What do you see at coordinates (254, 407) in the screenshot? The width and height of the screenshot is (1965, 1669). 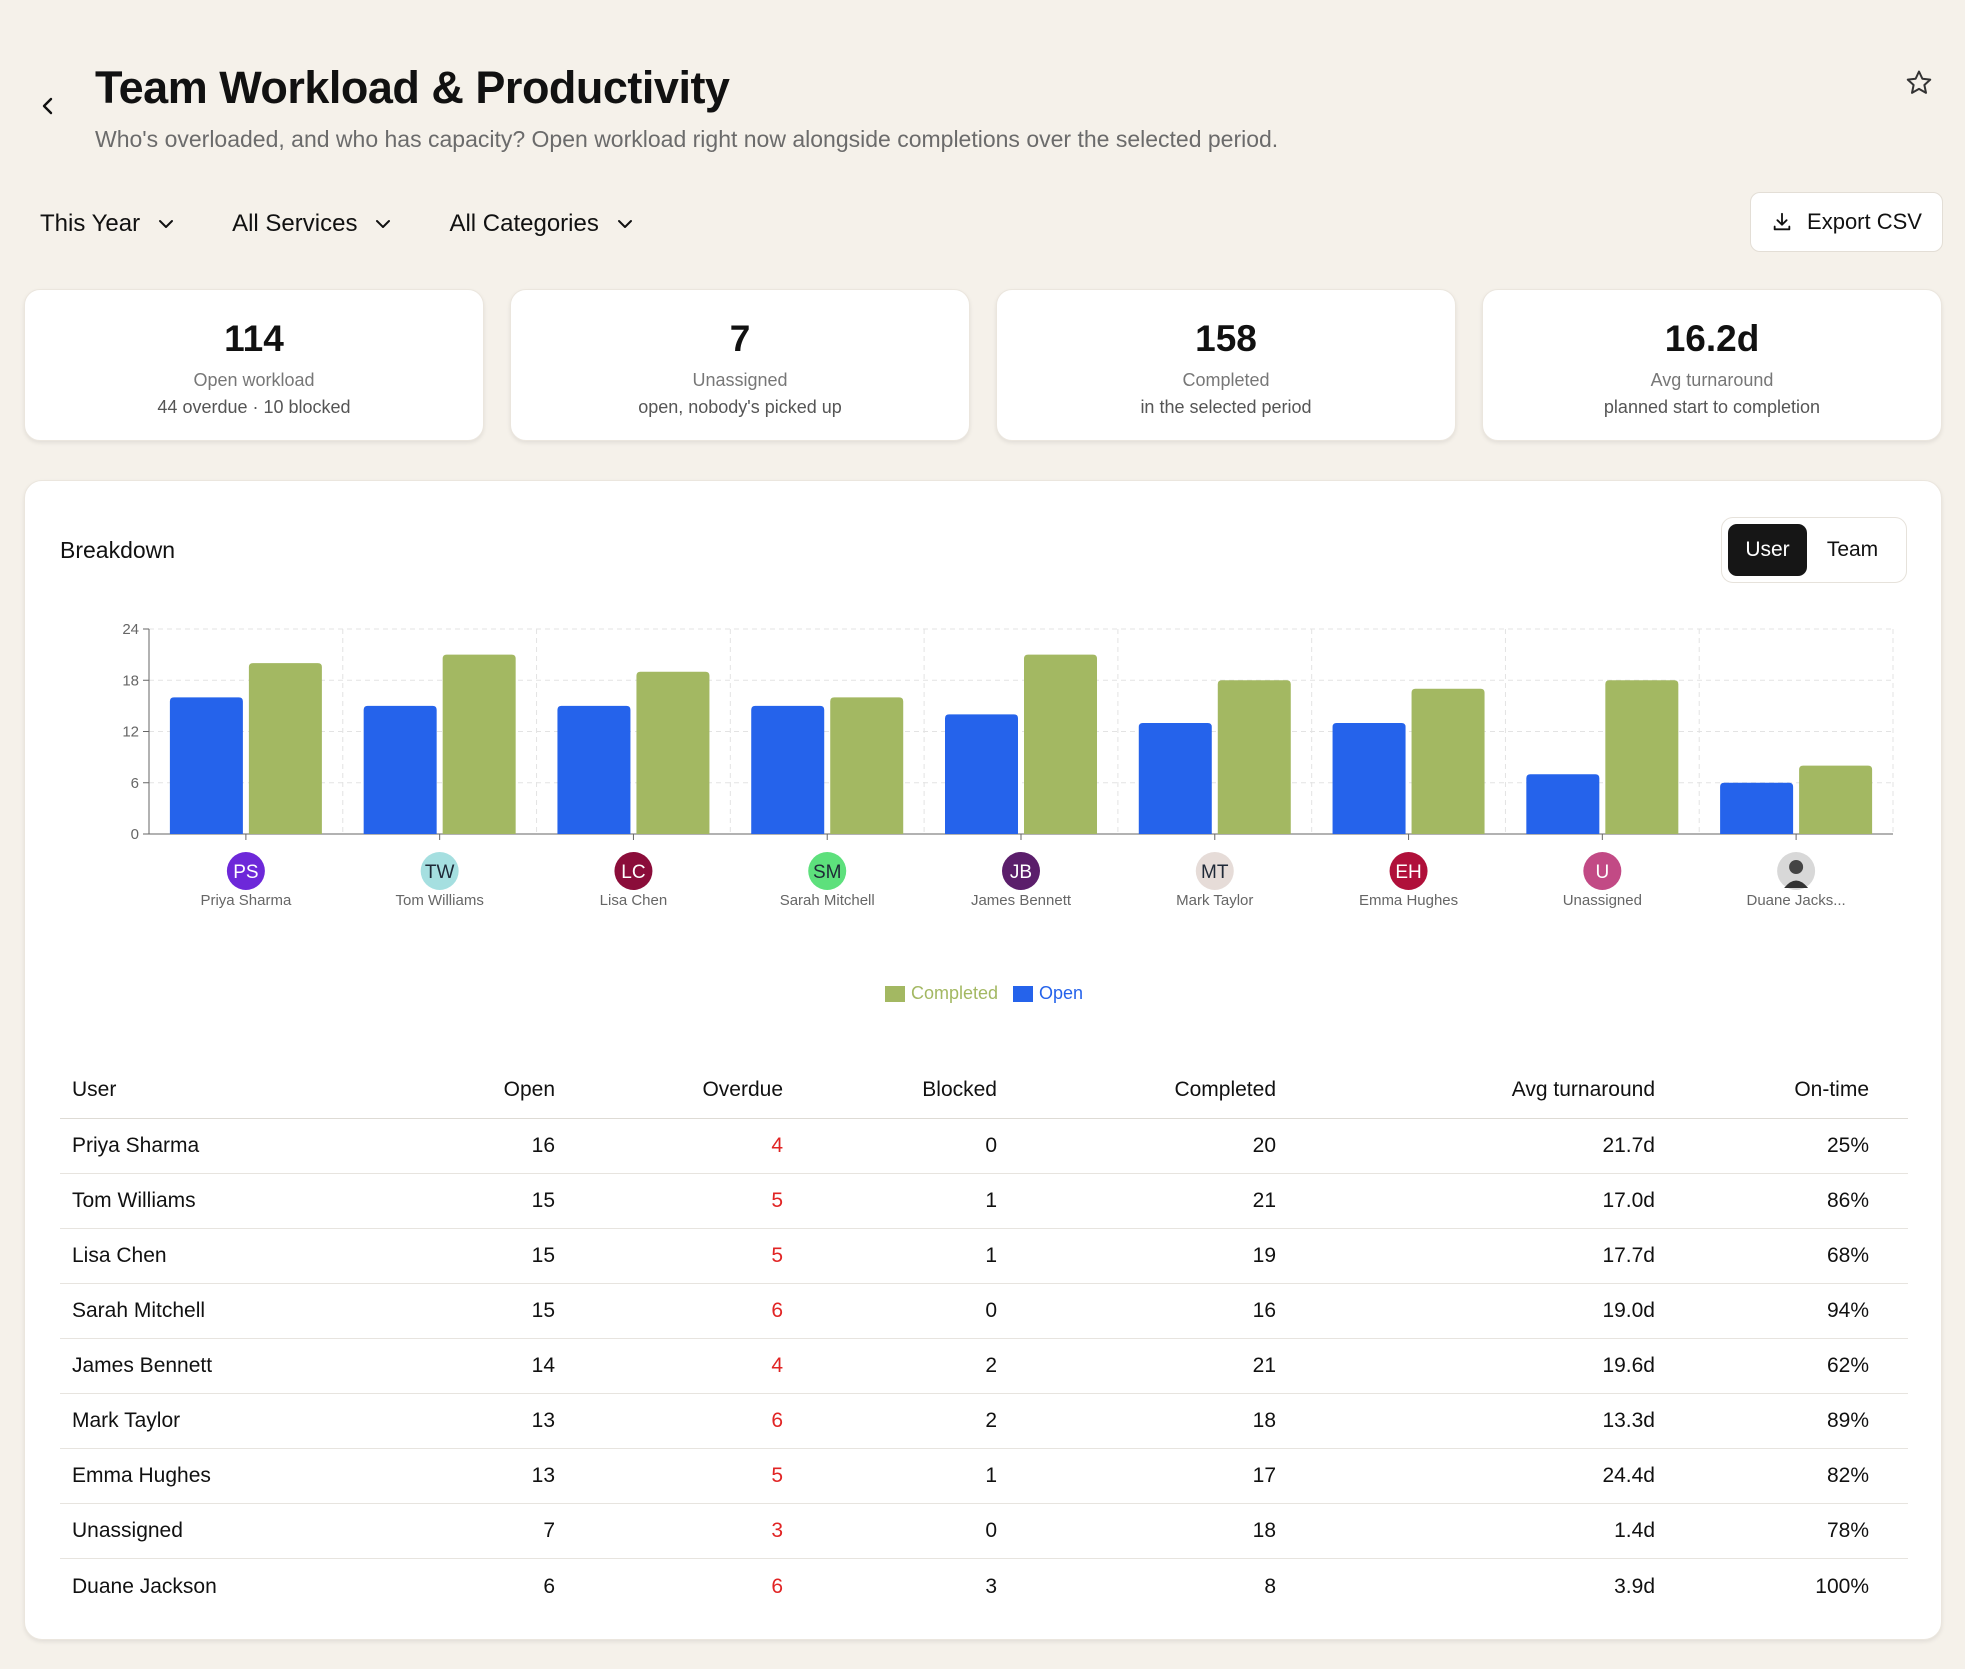 I see `kpi-sub: 44 overdue · 10 blocked` at bounding box center [254, 407].